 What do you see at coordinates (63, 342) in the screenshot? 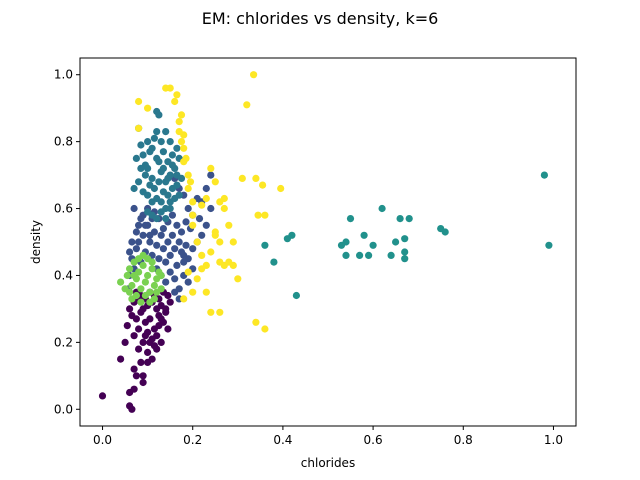
I see `y-tick-label: 0.2` at bounding box center [63, 342].